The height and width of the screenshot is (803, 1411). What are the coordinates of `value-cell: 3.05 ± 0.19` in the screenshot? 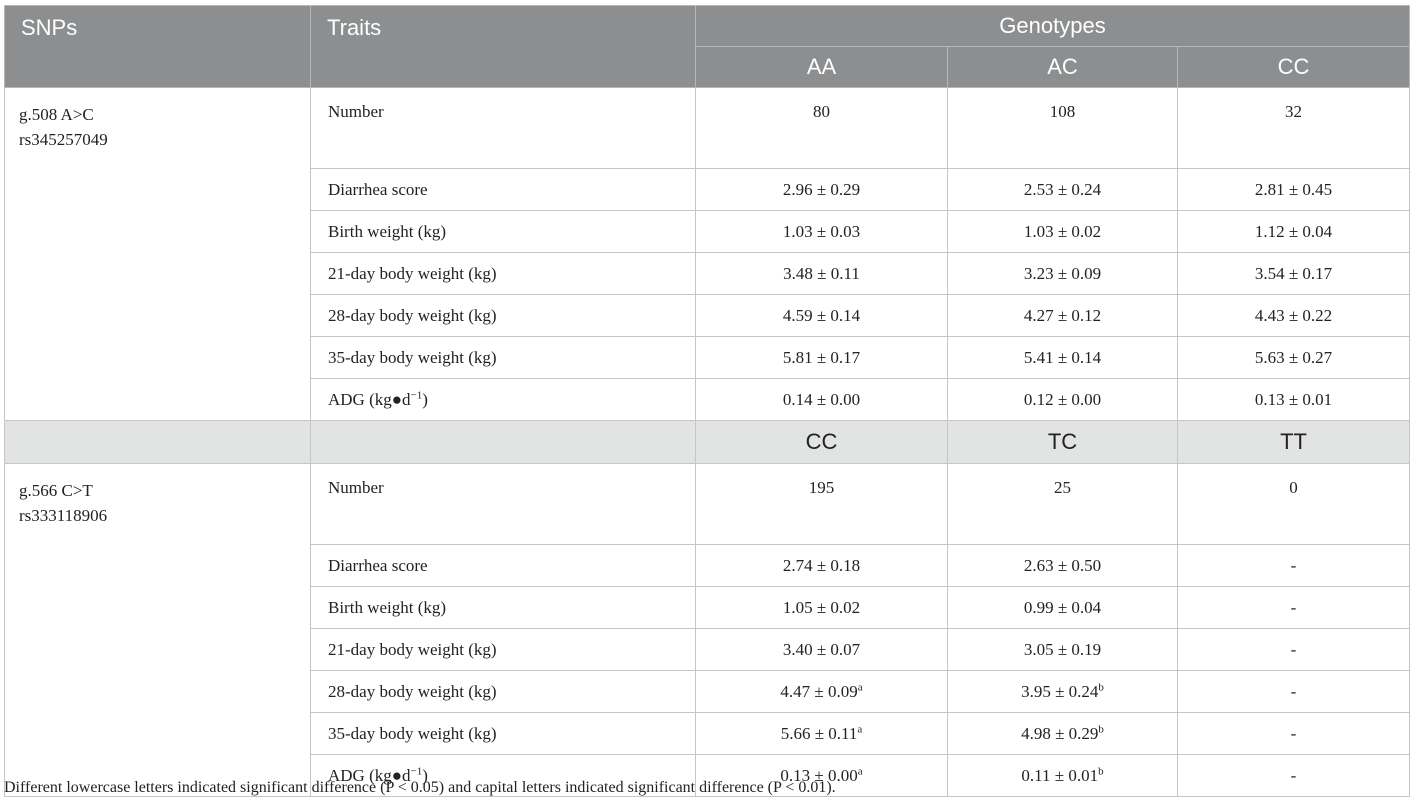 It's located at (1062, 649).